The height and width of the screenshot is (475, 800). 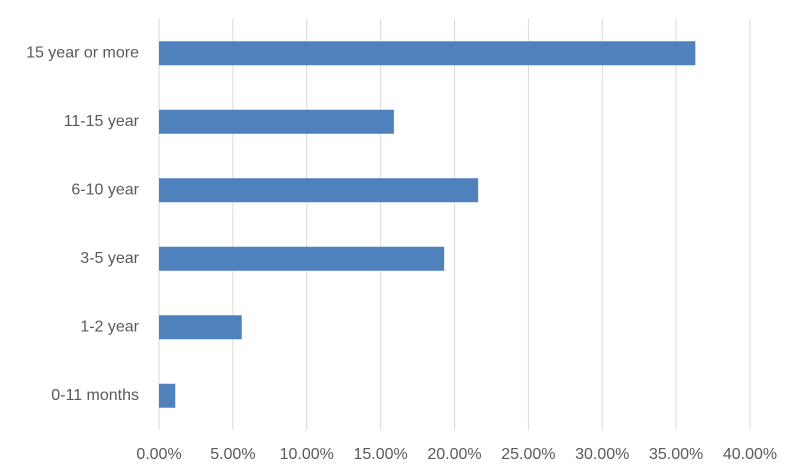 What do you see at coordinates (95, 395) in the screenshot?
I see `y-tick-label: 0-11 months` at bounding box center [95, 395].